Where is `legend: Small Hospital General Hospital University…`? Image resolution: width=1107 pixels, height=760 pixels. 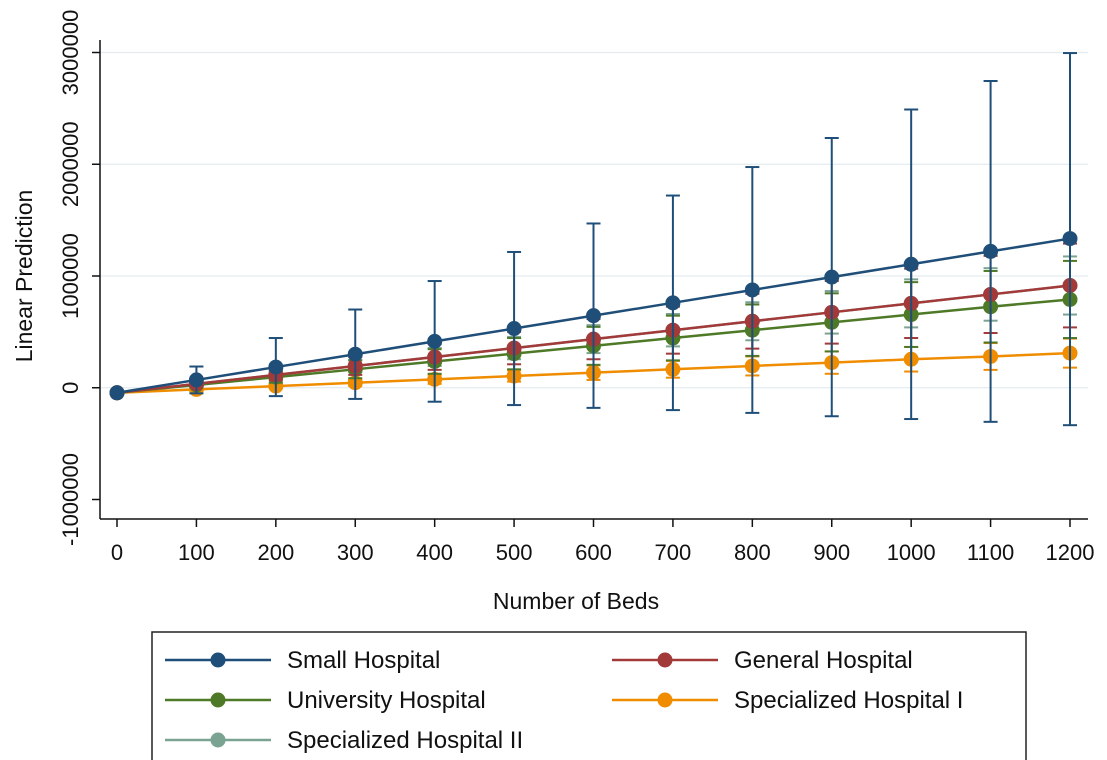
legend: Small Hospital General Hospital University… is located at coordinates (589, 695).